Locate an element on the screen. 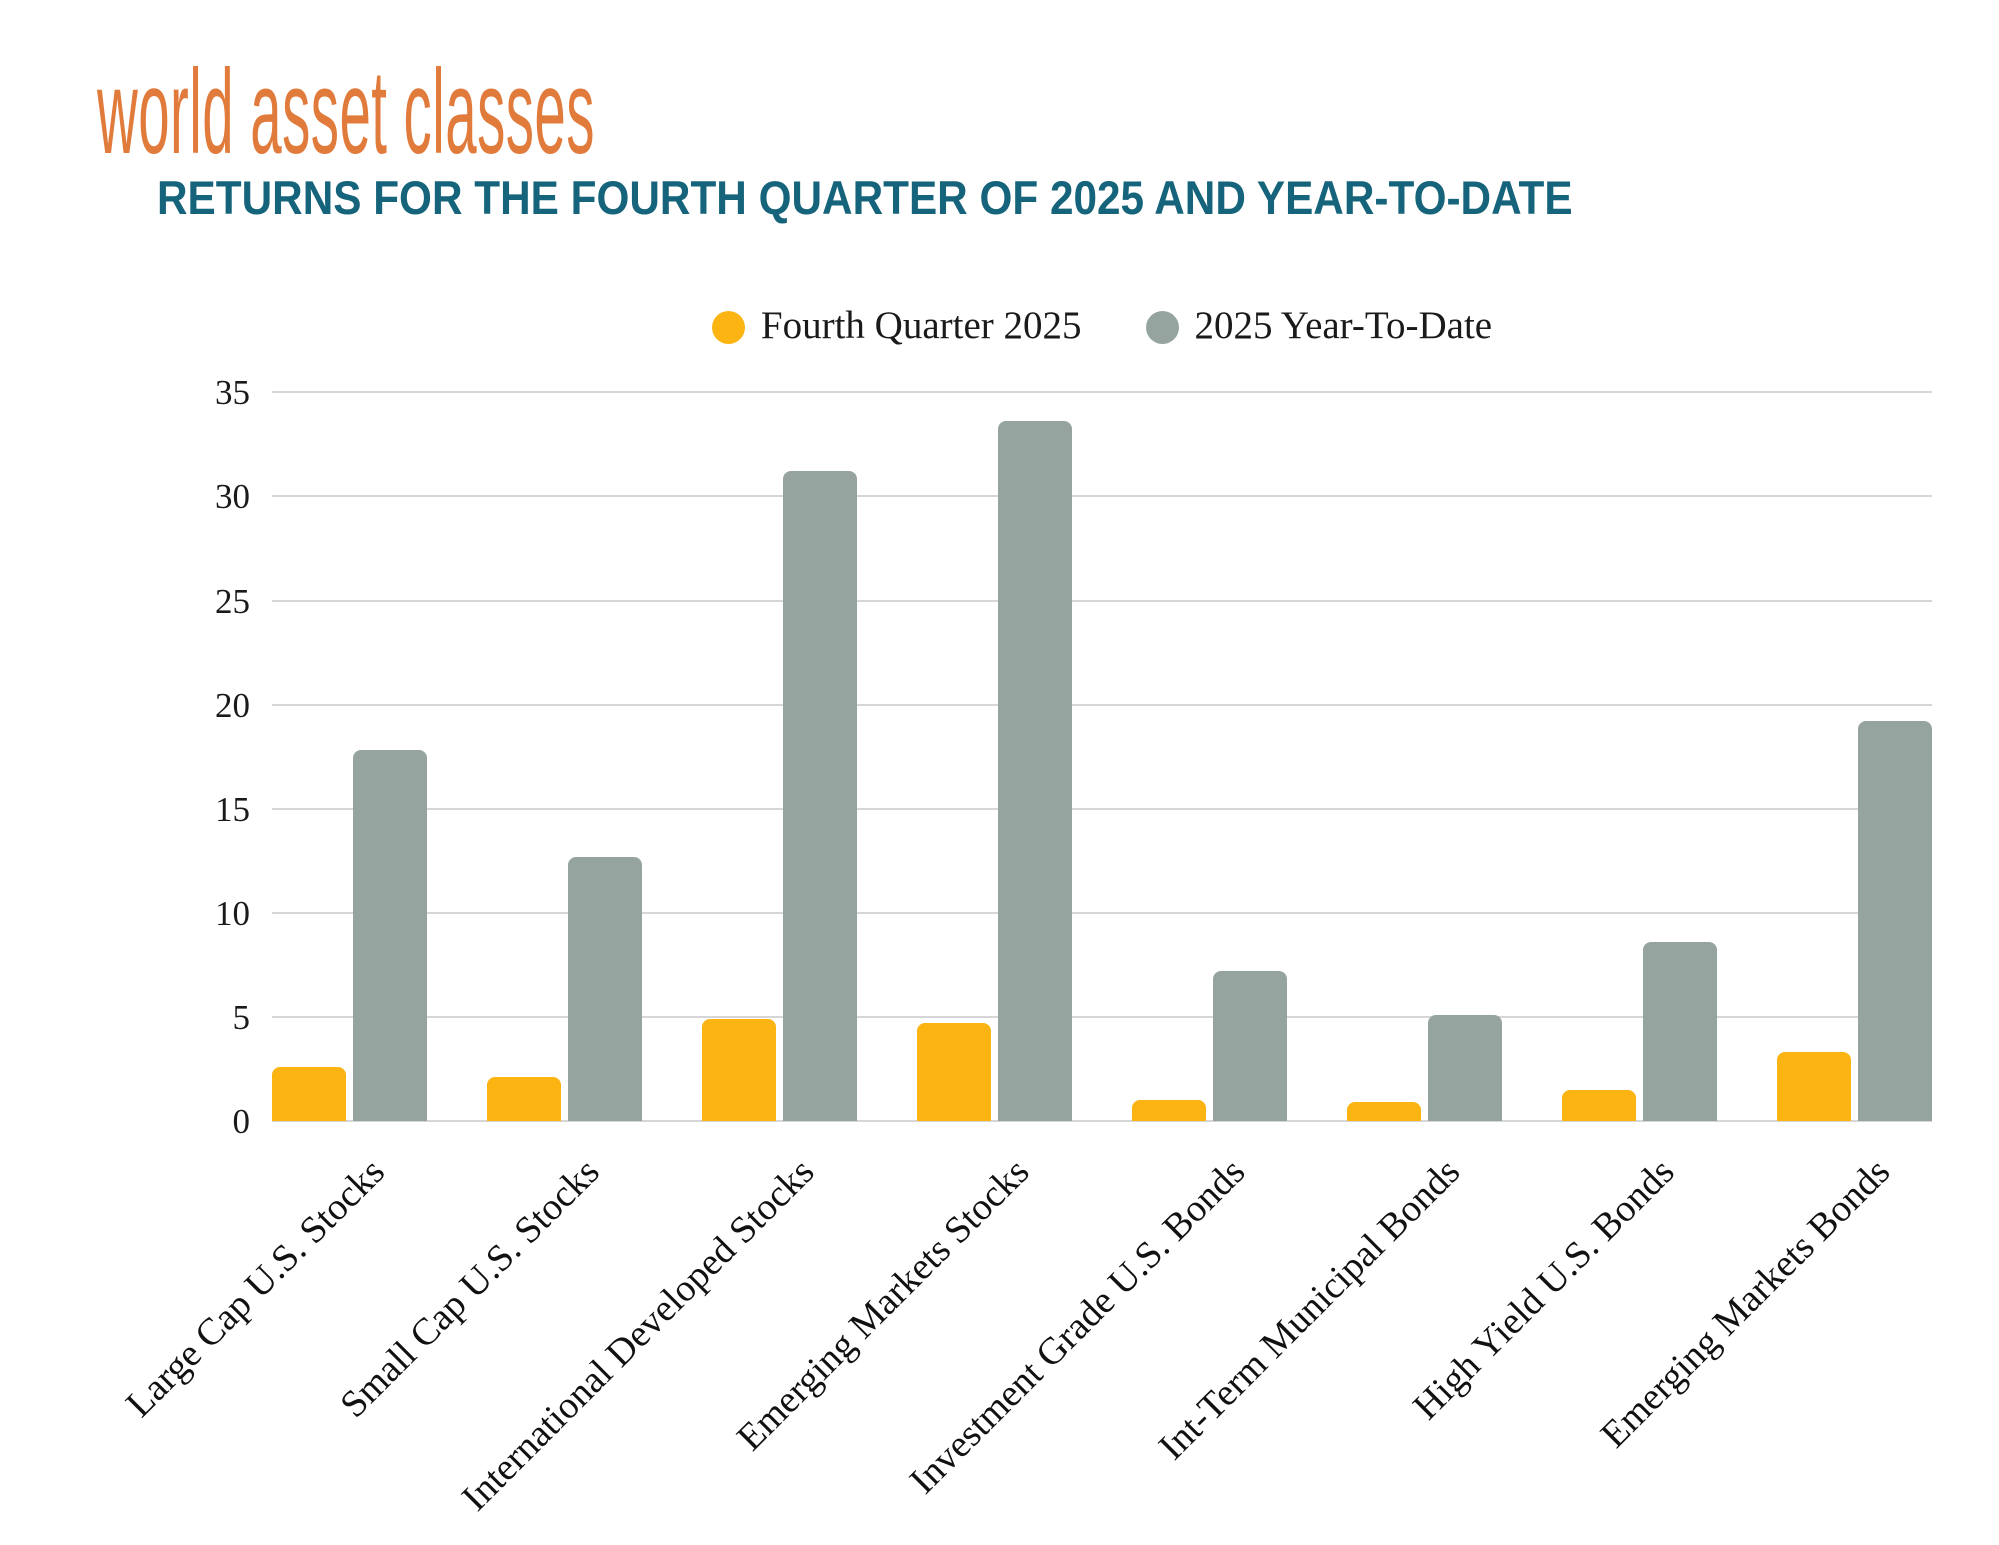  y-axis-tick-label: 10 is located at coordinates (232, 913).